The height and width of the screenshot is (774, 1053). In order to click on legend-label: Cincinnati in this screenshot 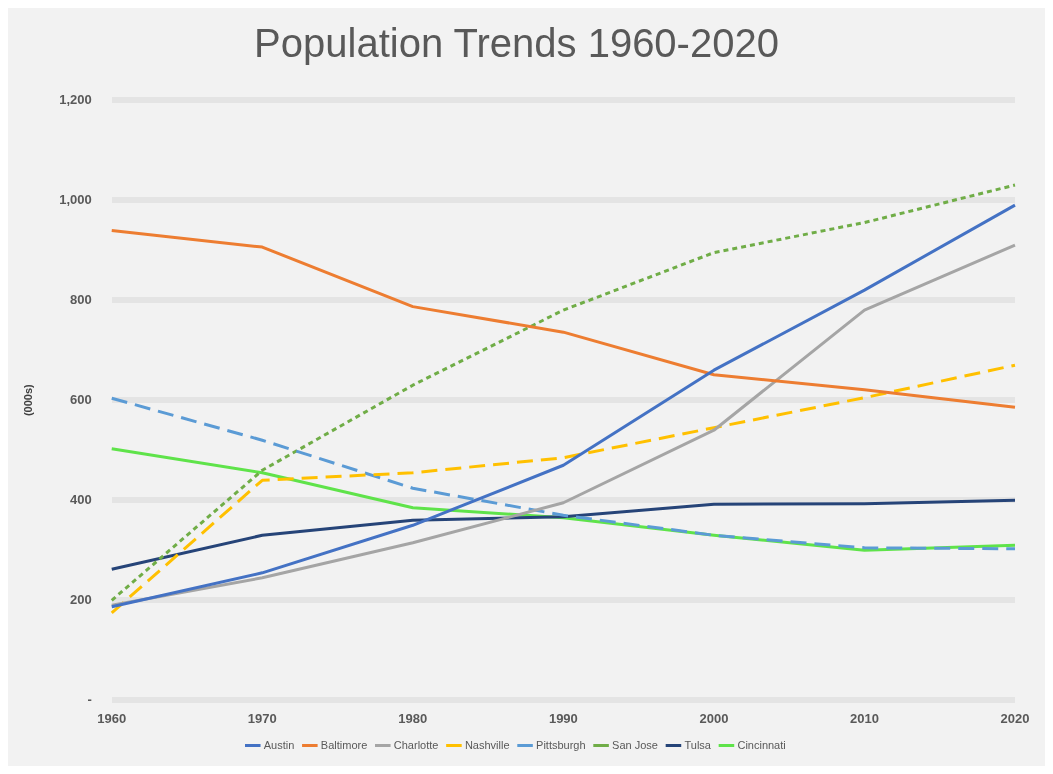, I will do `click(761, 744)`.